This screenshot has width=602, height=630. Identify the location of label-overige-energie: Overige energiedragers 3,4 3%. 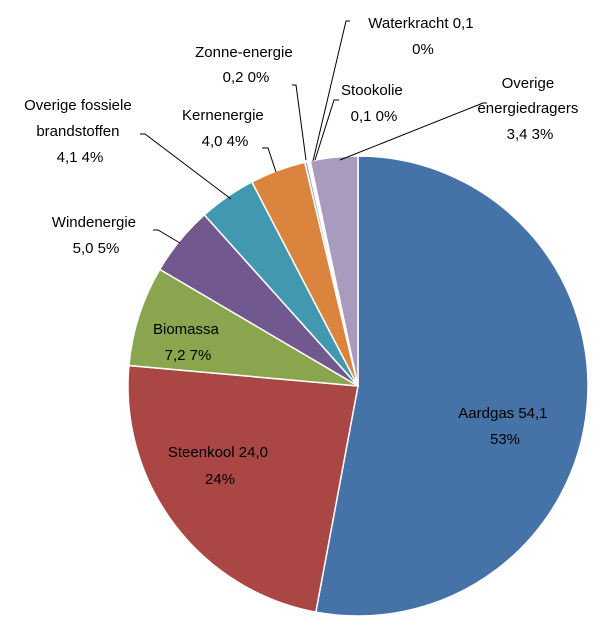
(529, 109).